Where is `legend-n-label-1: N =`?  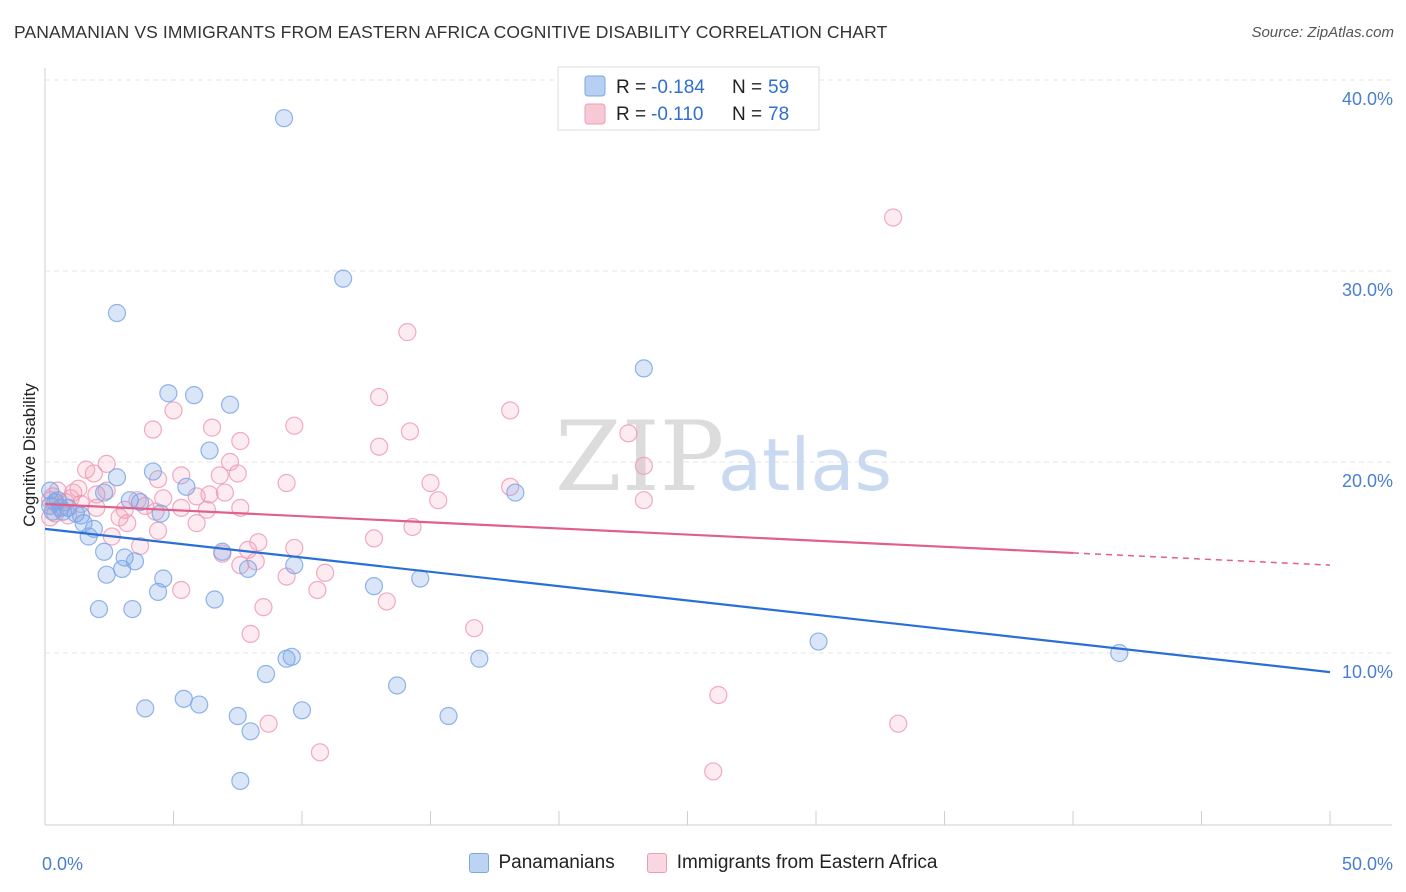
legend-n-label-1: N = is located at coordinates (747, 87).